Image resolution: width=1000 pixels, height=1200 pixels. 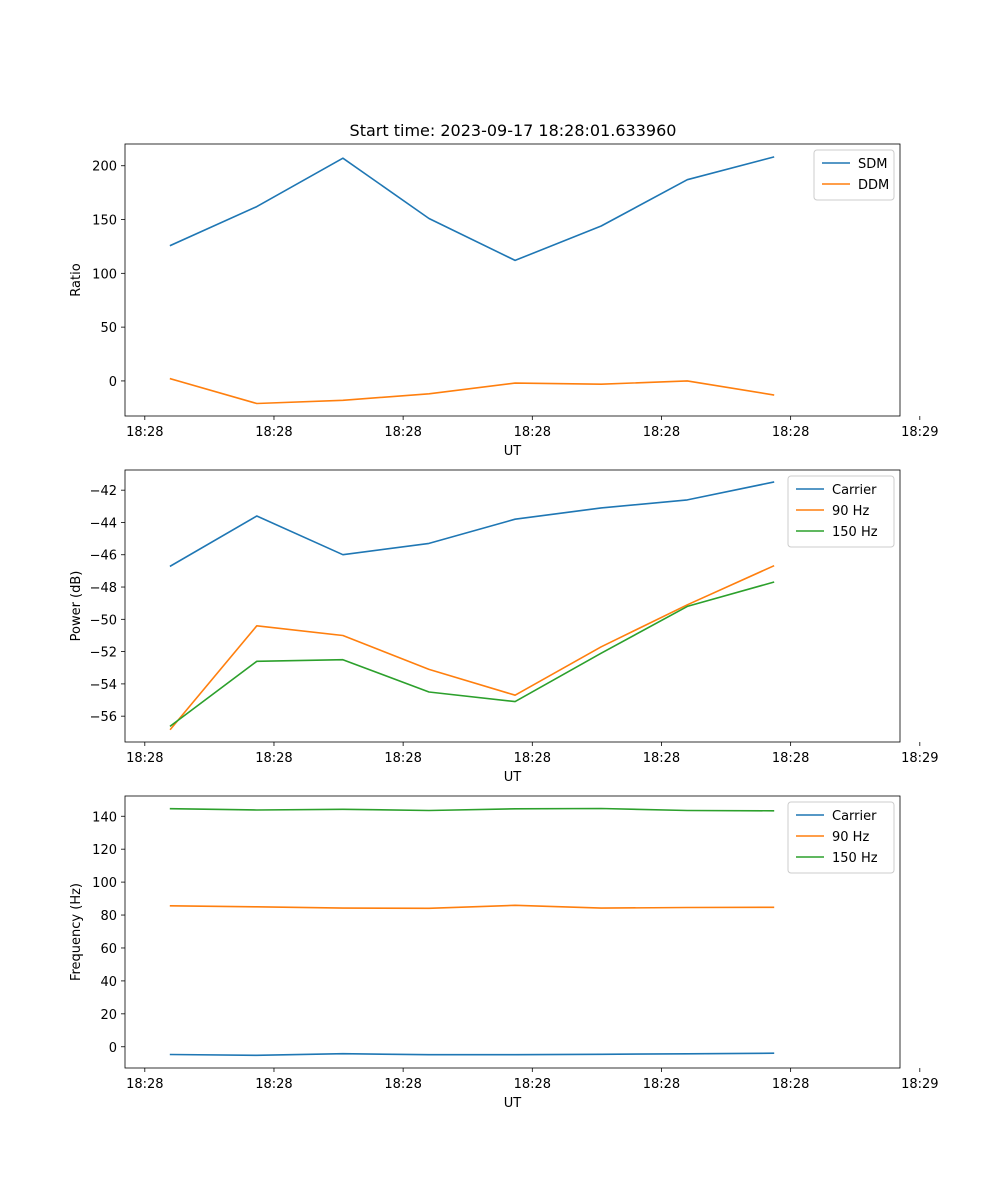 What do you see at coordinates (872, 164) in the screenshot?
I see `legend-label: SDM` at bounding box center [872, 164].